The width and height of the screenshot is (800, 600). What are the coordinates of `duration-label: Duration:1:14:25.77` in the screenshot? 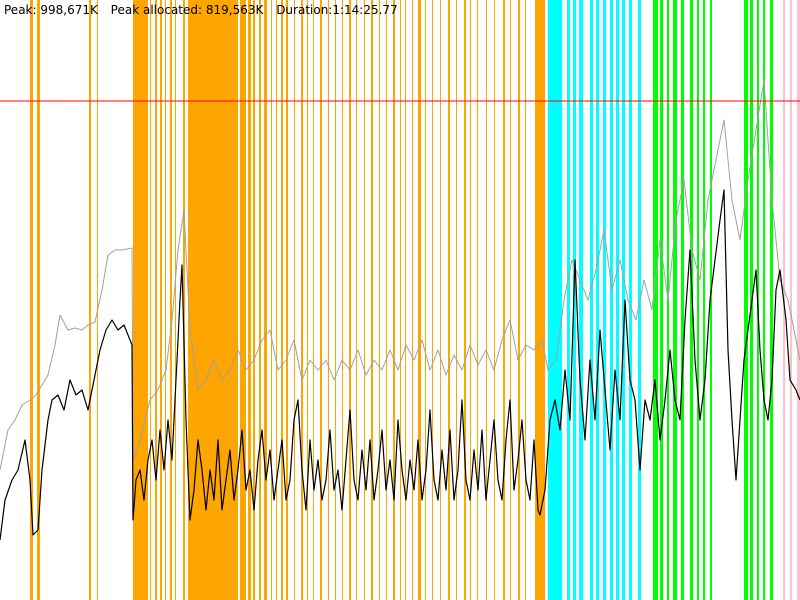 It's located at (337, 10).